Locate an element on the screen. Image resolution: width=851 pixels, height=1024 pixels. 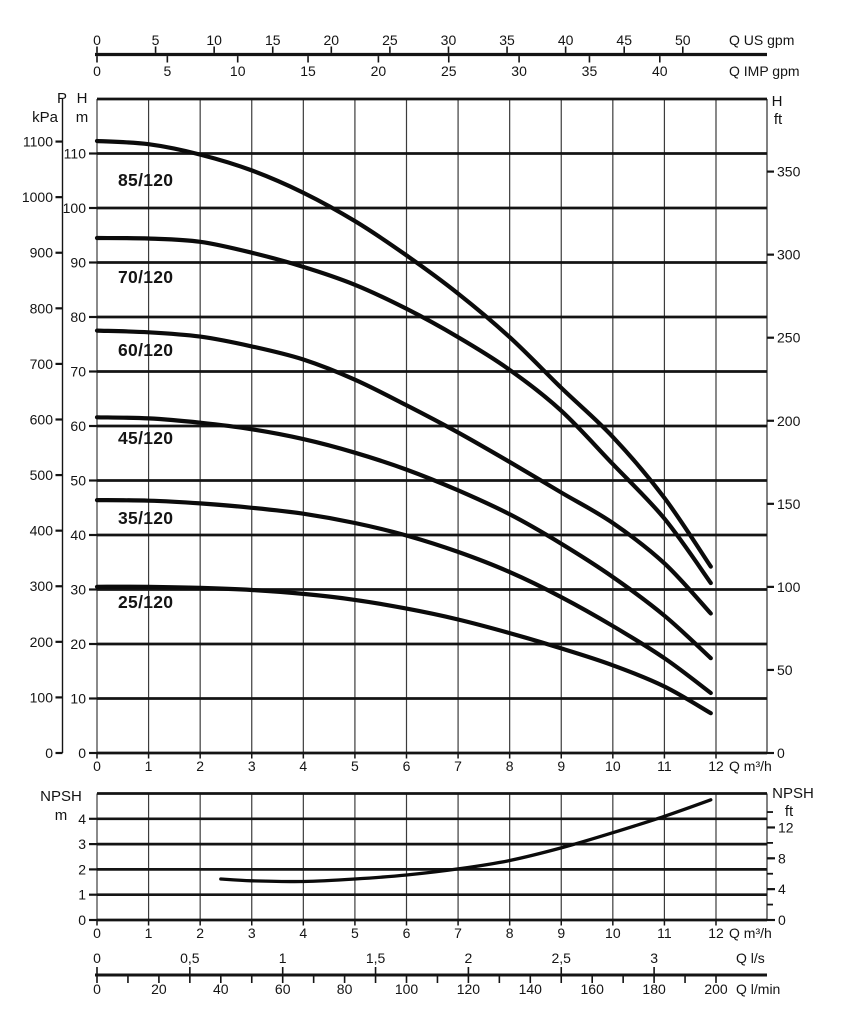
main-x-tick-label: 2 is located at coordinates (200, 766).